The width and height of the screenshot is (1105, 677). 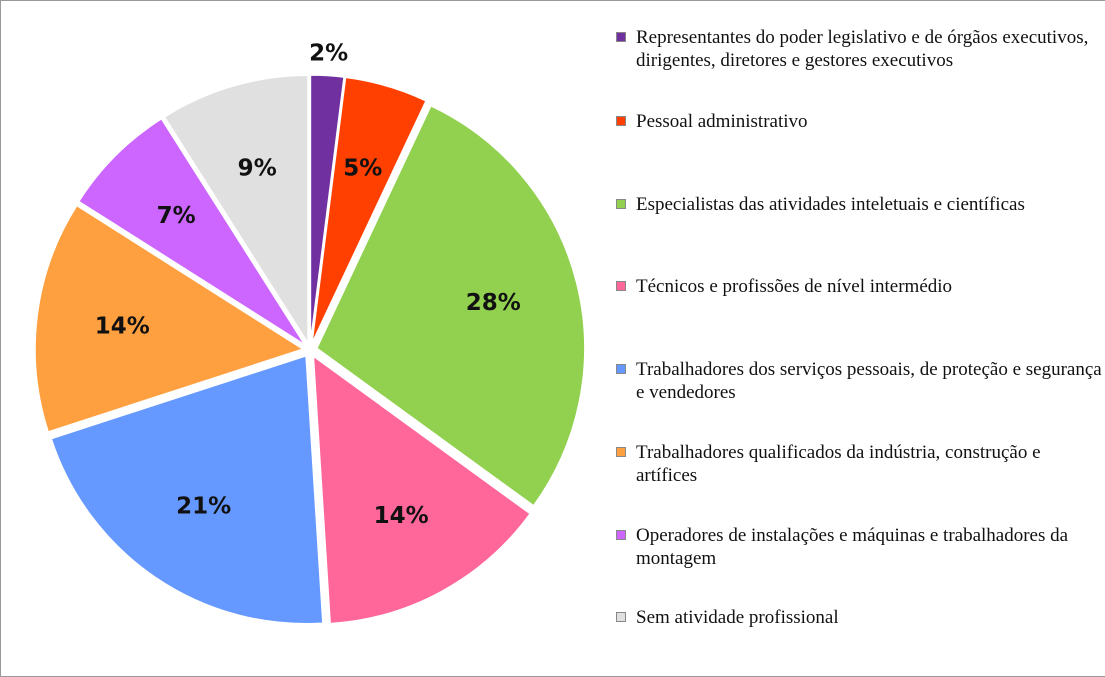 I want to click on legend-label: Sem atividade profissional, so click(x=737, y=617).